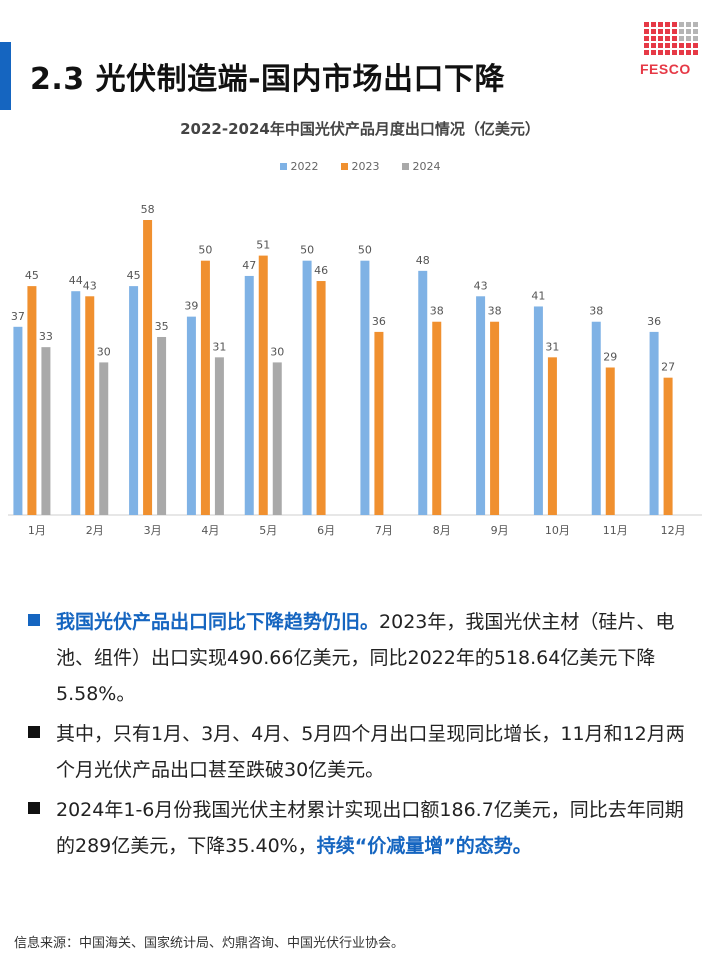  Describe the element at coordinates (218, 622) in the screenshot. I see `bullet-1-highlight: 我国光伏产品出口同比下降趋势仍旧。` at that location.